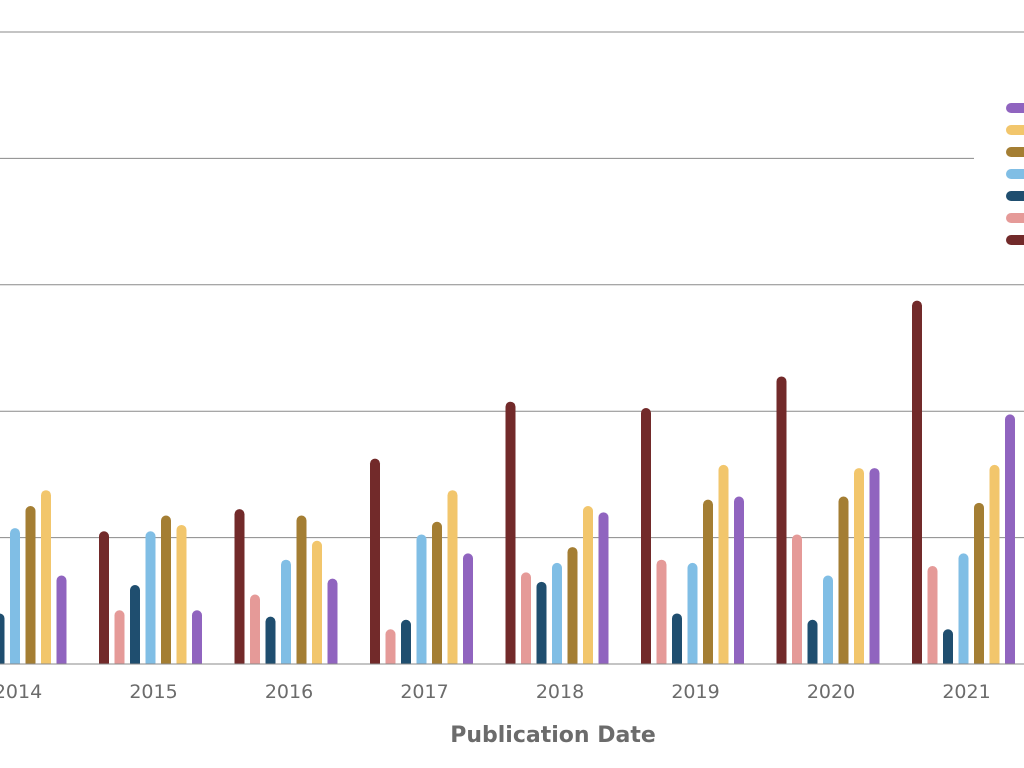 This screenshot has width=1024, height=768. Describe the element at coordinates (831, 692) in the screenshot. I see `x-tick-label: 2020` at that location.